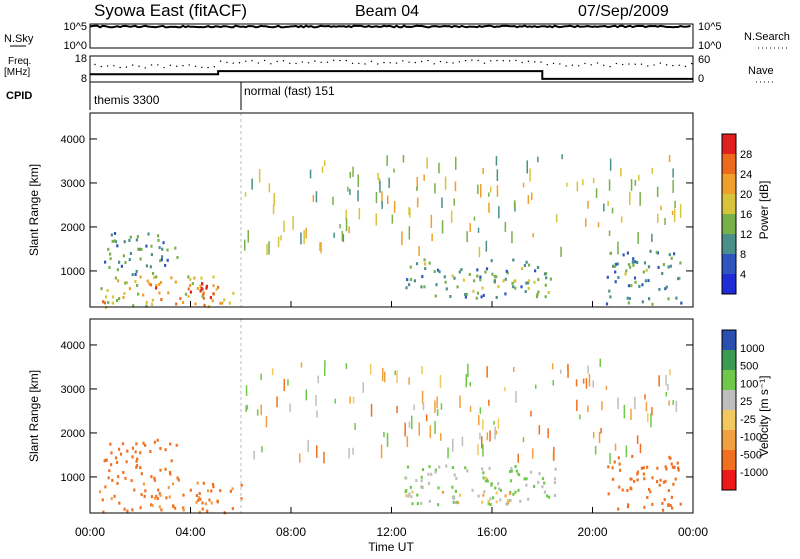 The height and width of the screenshot is (559, 800). Describe the element at coordinates (746, 235) in the screenshot. I see `colorbar-tick: 12` at that location.